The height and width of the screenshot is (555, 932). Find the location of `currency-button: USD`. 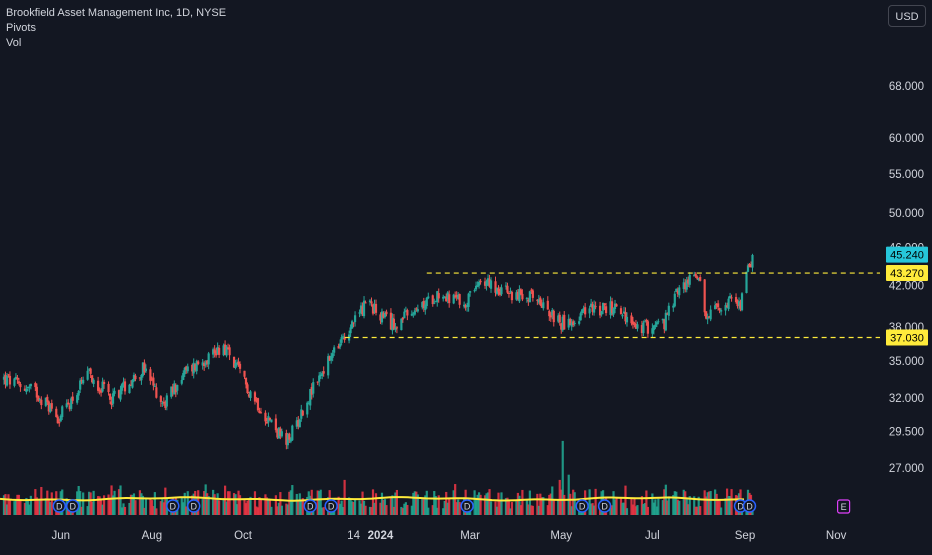

currency-button: USD is located at coordinates (907, 16).